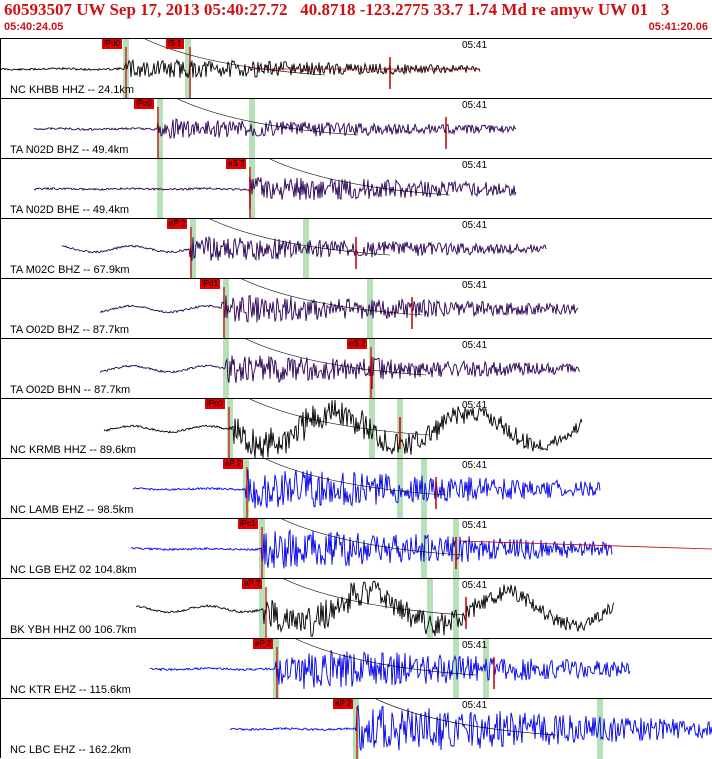 The width and height of the screenshot is (712, 759). I want to click on trace-panel: eP 2 05:41 TA M02C BHZ -- 67.9km, so click(356, 248).